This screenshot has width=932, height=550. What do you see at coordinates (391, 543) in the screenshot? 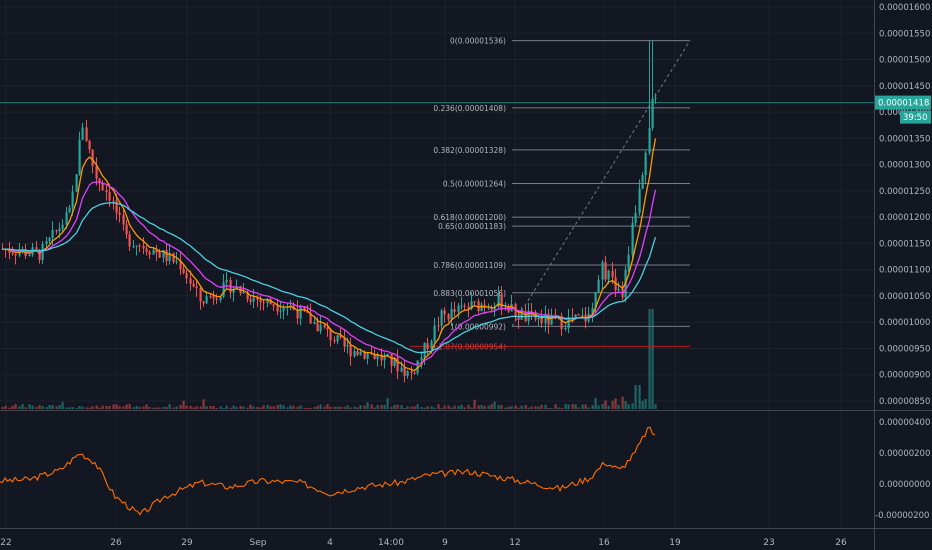
I see `time-tick-label: 14:00` at bounding box center [391, 543].